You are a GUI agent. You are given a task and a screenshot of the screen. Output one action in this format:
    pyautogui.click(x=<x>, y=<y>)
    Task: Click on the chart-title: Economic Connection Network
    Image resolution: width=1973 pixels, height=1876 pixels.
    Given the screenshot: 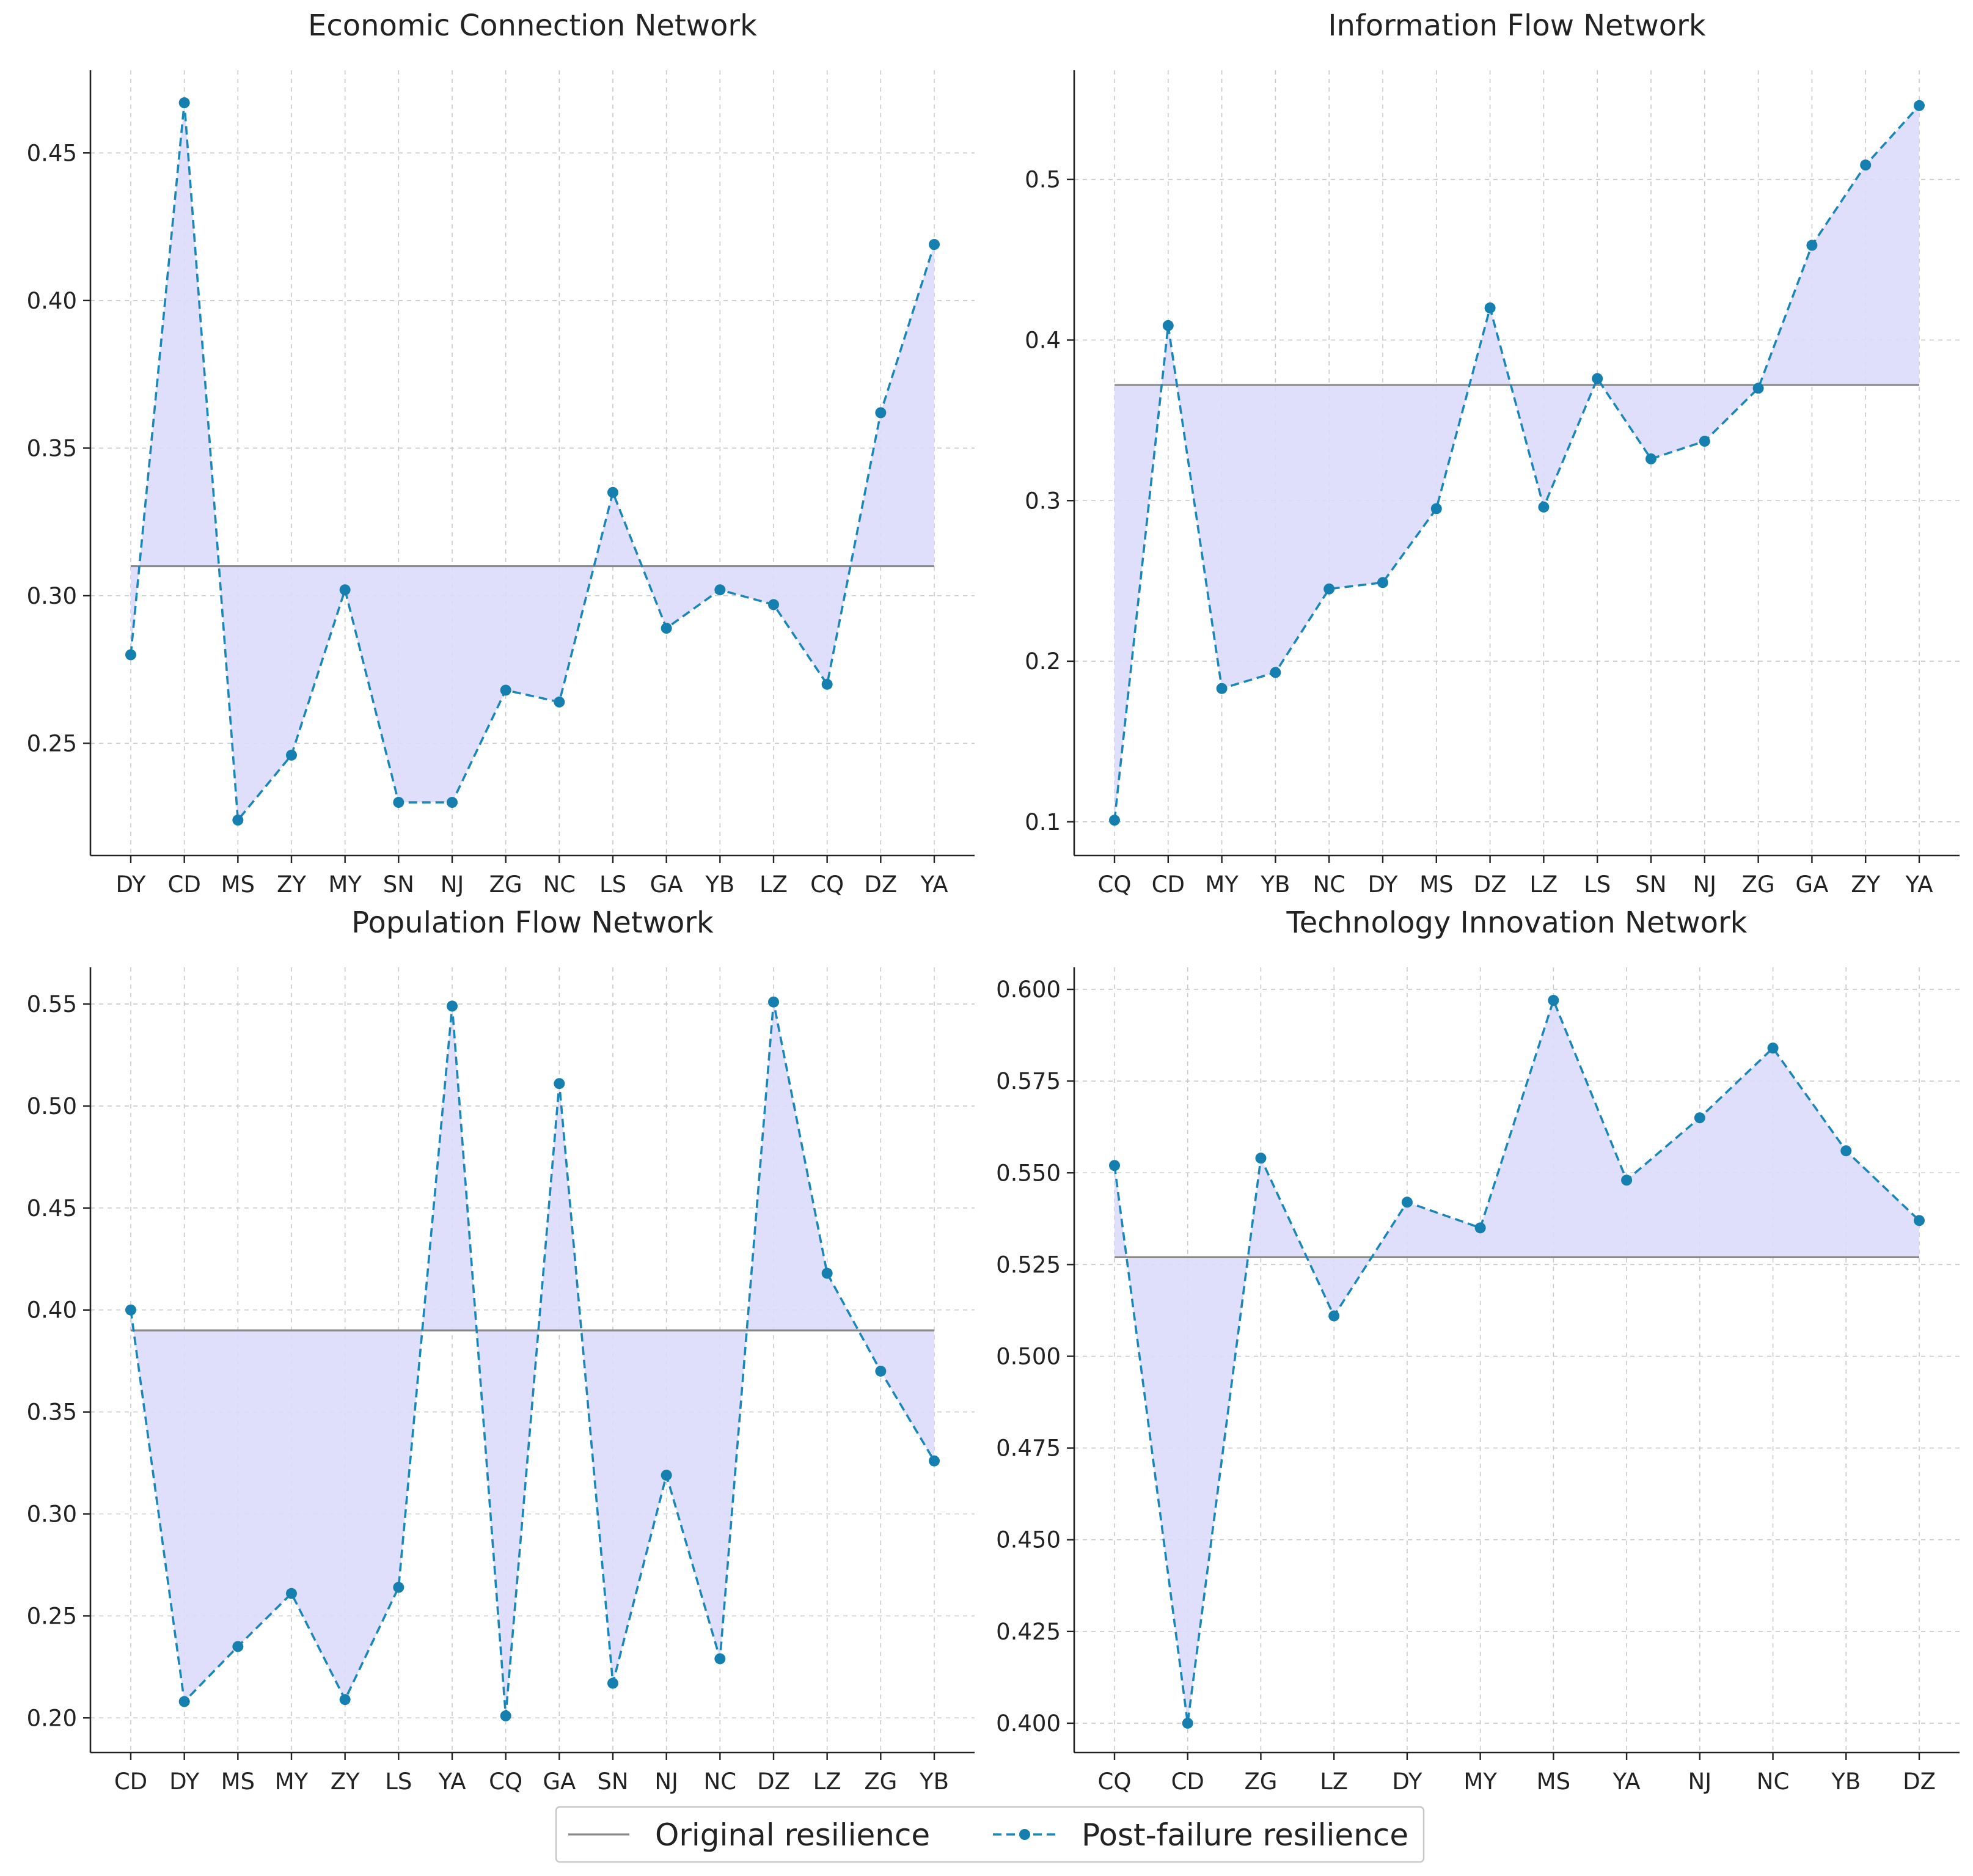 What is the action you would take?
    pyautogui.click(x=532, y=26)
    